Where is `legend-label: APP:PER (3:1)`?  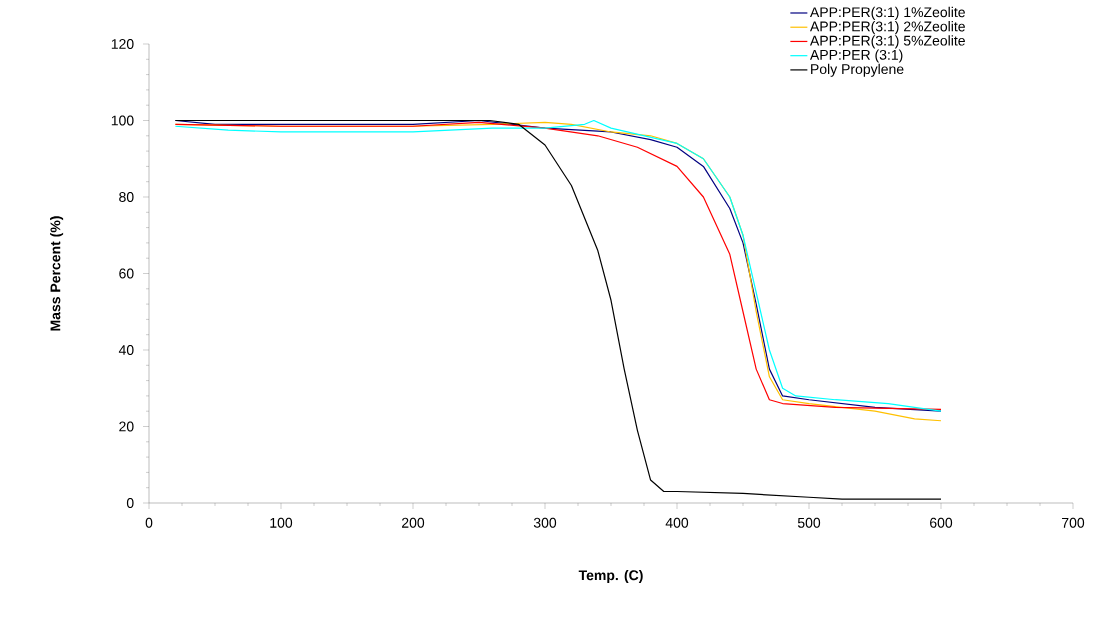 legend-label: APP:PER (3:1) is located at coordinates (856, 56).